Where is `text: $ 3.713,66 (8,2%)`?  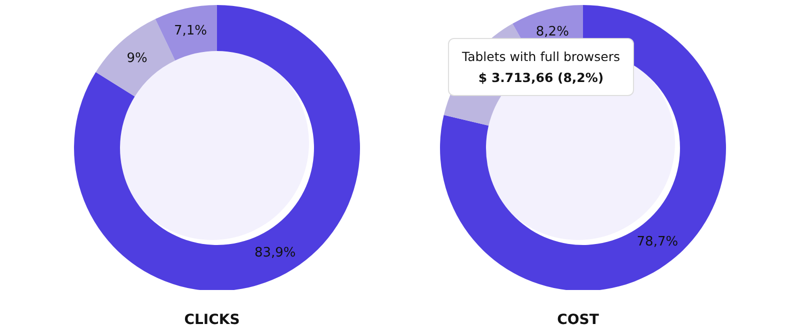 text: $ 3.713,66 (8,2%) is located at coordinates (541, 78).